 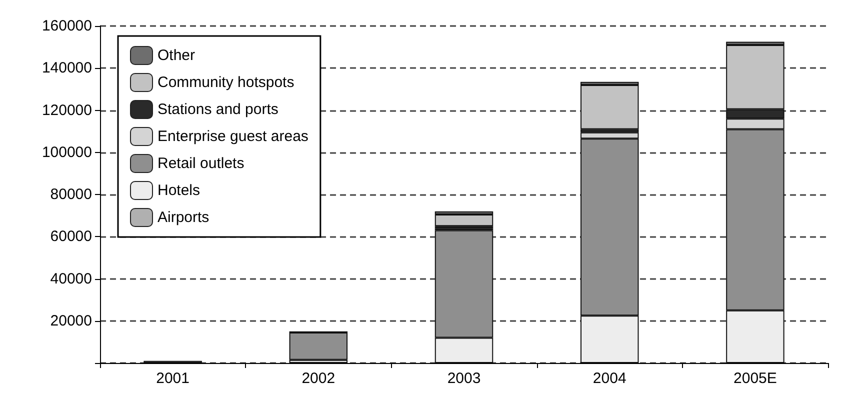 I want to click on legend-label: Enterprise guest areas, so click(x=233, y=136).